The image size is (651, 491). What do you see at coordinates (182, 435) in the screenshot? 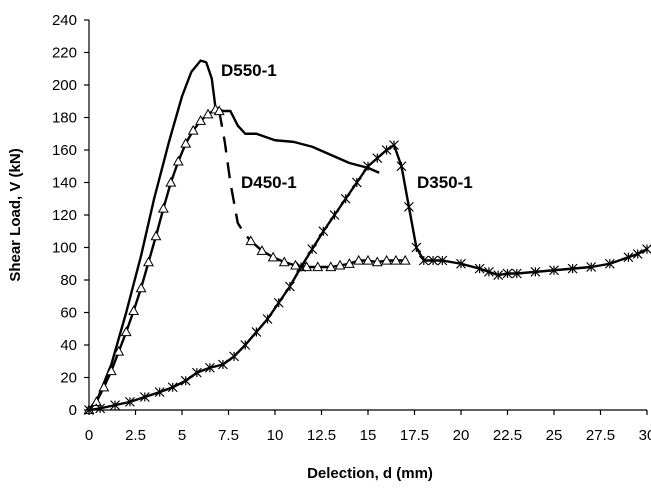
I see `x-tick-label: 5` at bounding box center [182, 435].